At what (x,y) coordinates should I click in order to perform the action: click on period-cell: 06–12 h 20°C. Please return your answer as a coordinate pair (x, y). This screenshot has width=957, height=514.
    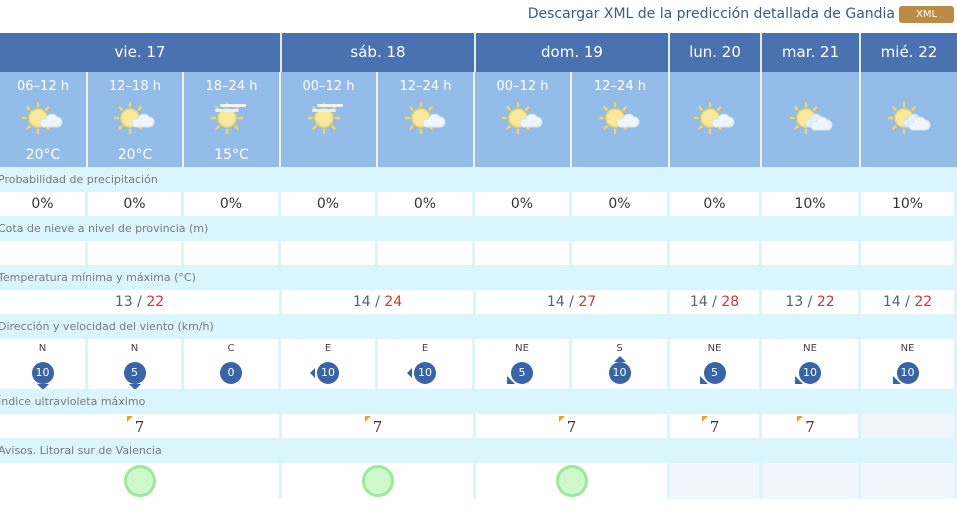
    Looking at the image, I should click on (44, 119).